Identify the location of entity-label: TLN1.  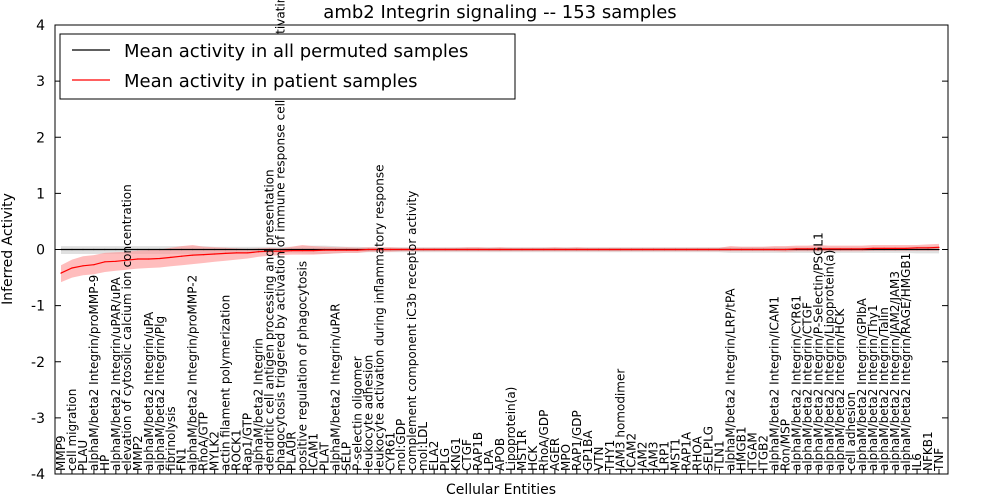
(720, 456).